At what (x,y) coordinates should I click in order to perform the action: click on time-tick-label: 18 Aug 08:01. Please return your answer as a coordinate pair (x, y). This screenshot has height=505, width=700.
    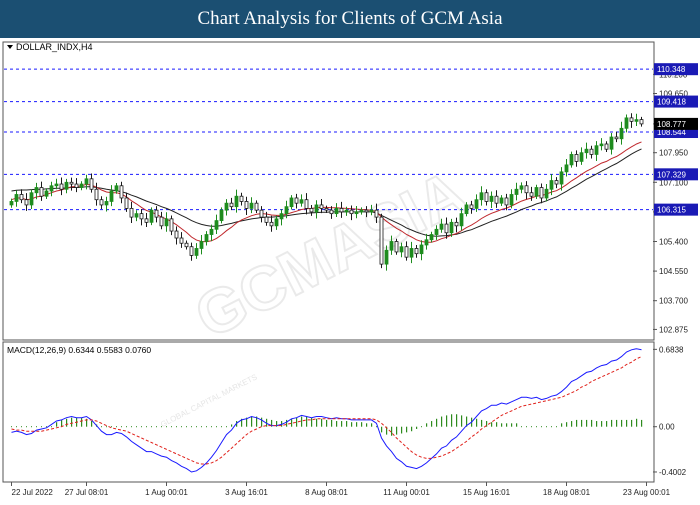
    Looking at the image, I should click on (567, 492).